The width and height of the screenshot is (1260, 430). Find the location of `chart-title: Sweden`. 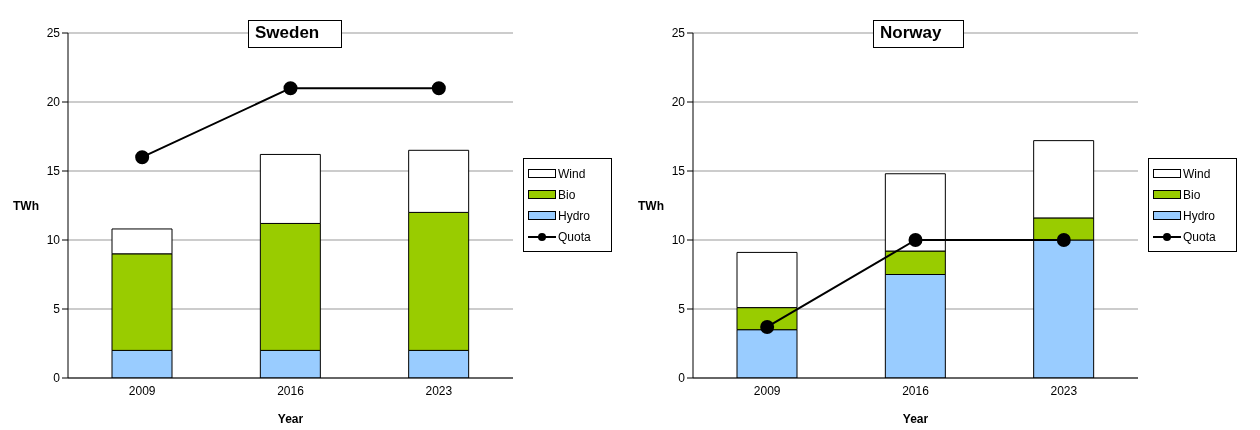

chart-title: Sweden is located at coordinates (295, 34).